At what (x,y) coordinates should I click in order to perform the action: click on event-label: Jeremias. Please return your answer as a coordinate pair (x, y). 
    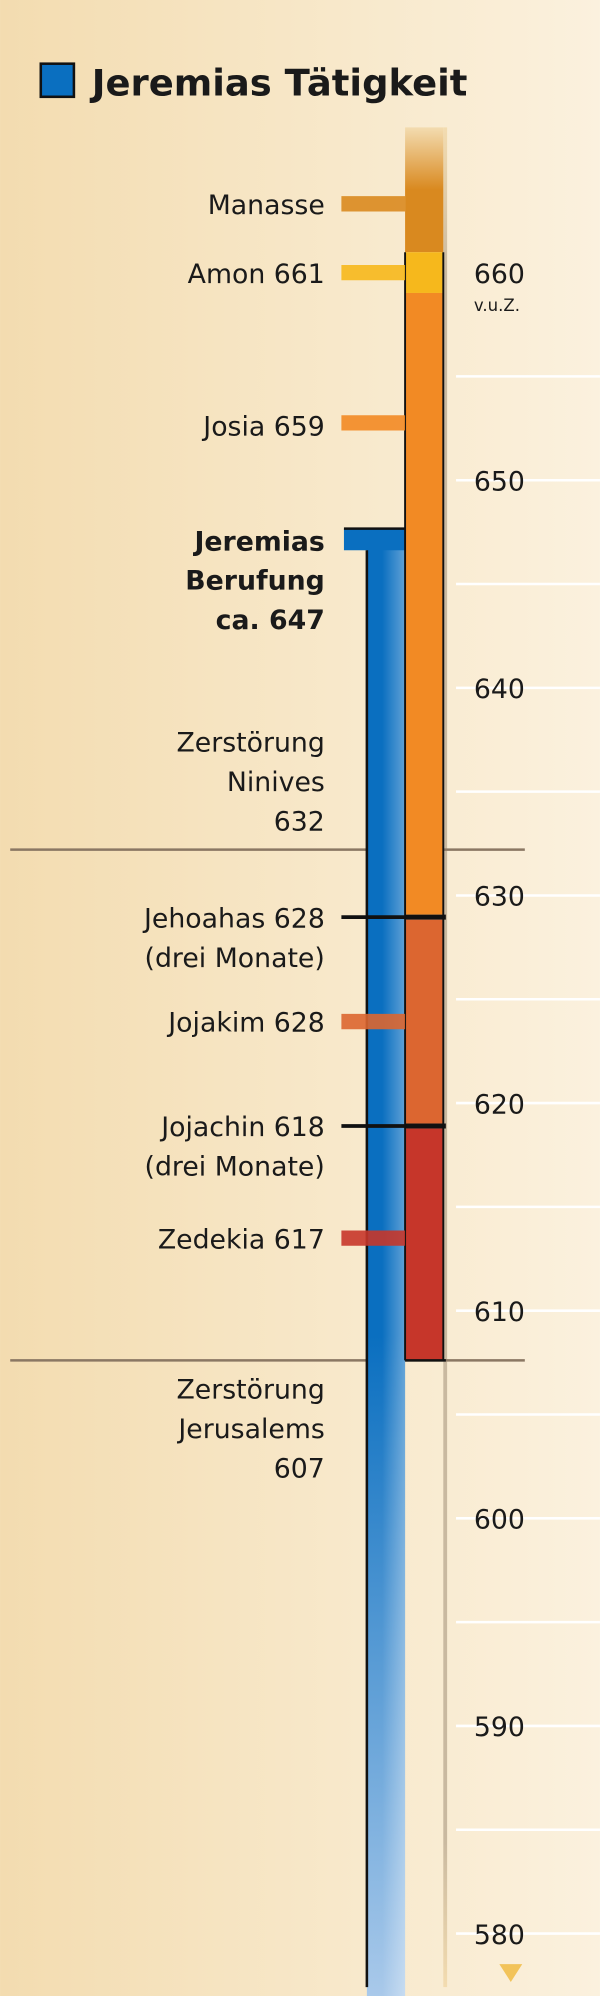
    Looking at the image, I should click on (258, 541).